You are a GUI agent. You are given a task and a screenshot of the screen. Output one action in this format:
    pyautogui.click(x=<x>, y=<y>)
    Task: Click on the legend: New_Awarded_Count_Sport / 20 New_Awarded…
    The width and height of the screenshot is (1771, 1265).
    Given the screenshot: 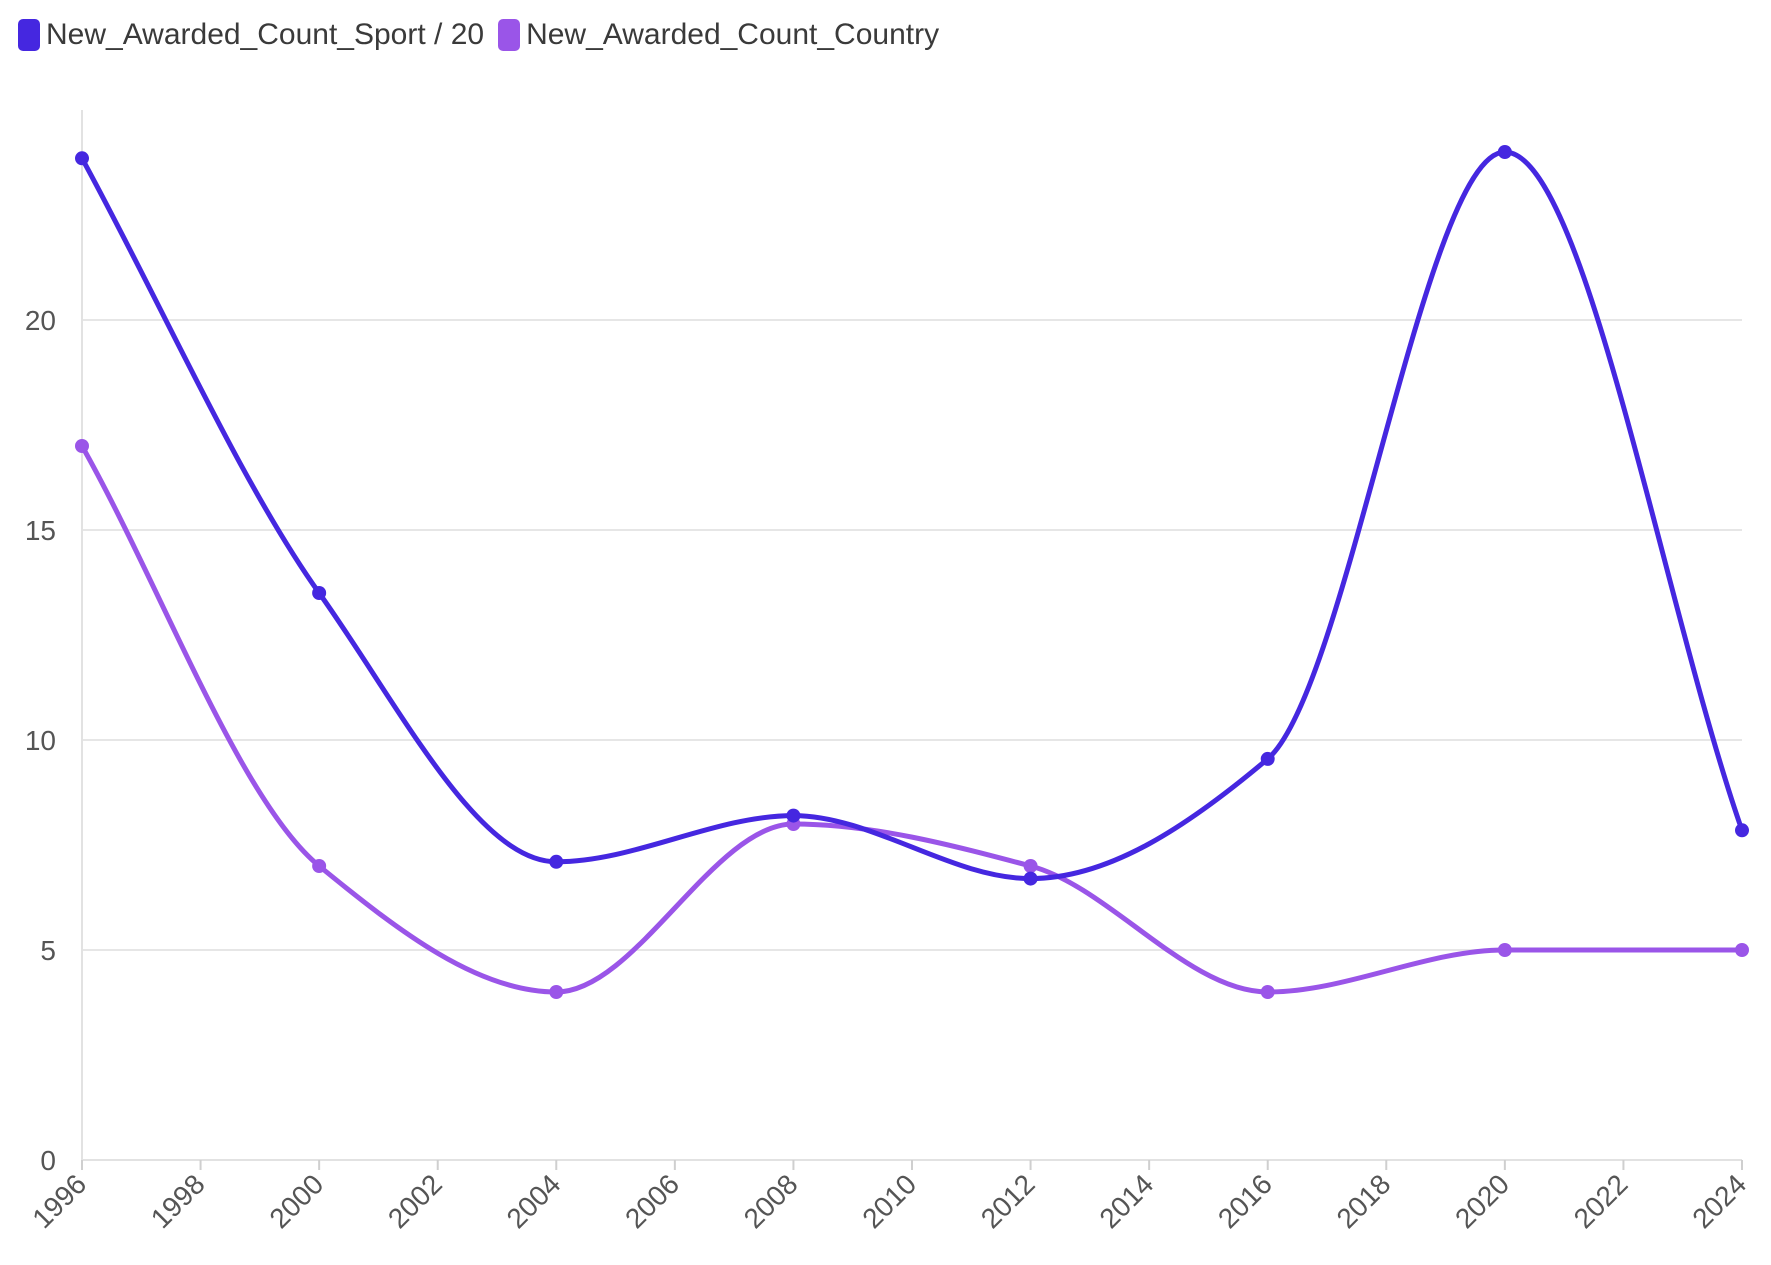 What is the action you would take?
    pyautogui.click(x=478, y=35)
    